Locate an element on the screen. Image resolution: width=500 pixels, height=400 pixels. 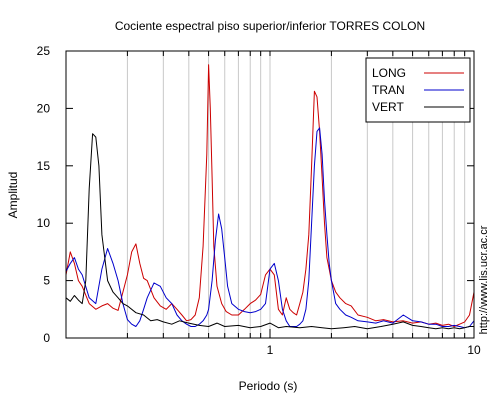
legend-label-long: LONG is located at coordinates (389, 73).